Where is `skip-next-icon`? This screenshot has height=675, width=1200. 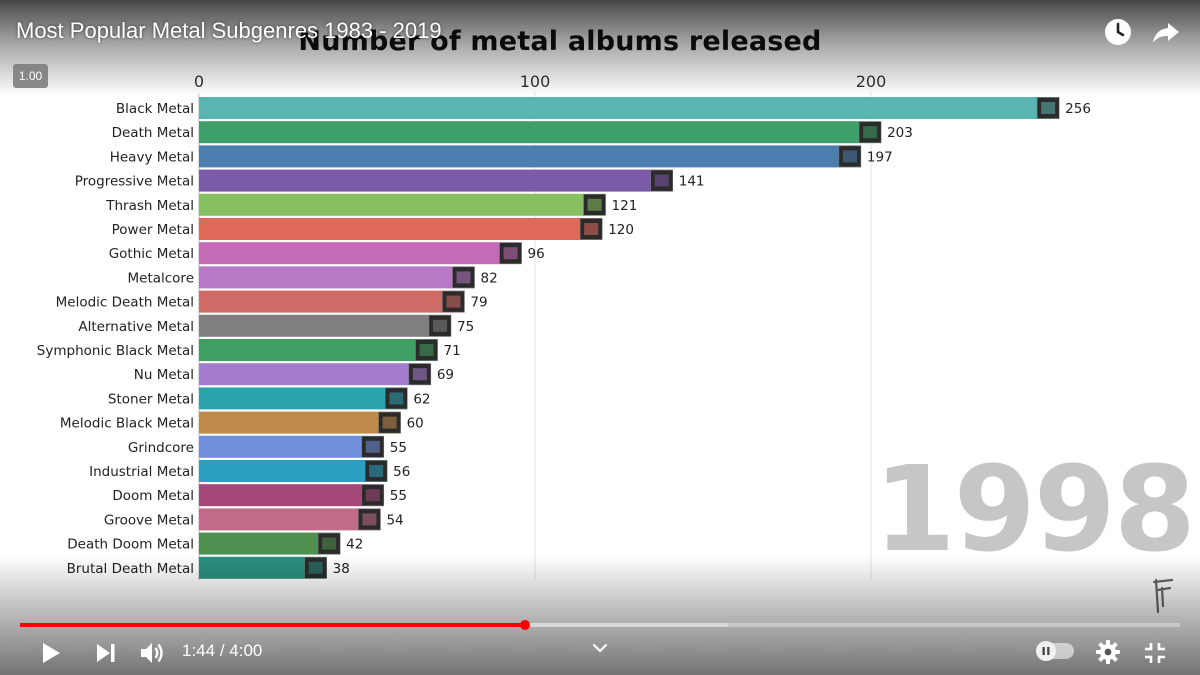
skip-next-icon is located at coordinates (106, 653).